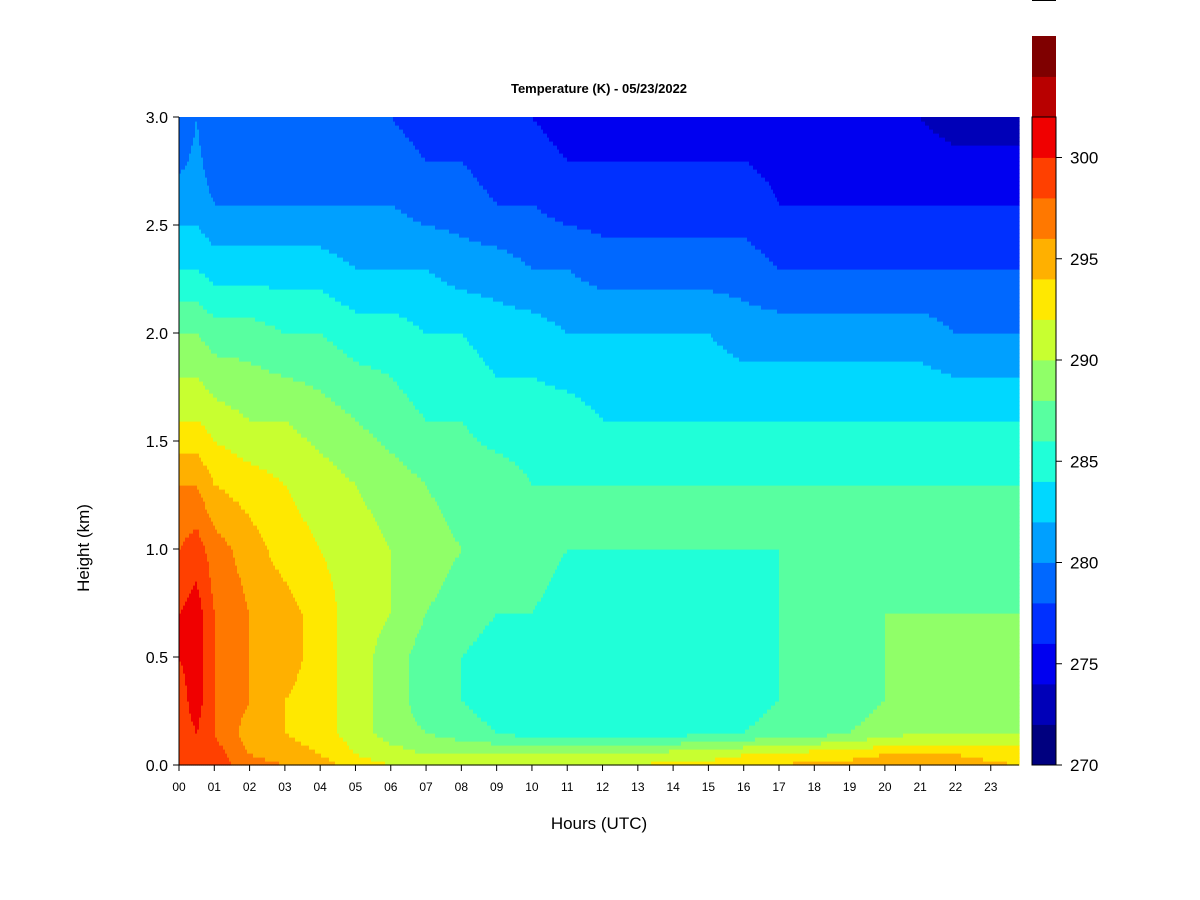  What do you see at coordinates (599, 88) in the screenshot?
I see `chart-title: Temperature (K) - 05/23/2022` at bounding box center [599, 88].